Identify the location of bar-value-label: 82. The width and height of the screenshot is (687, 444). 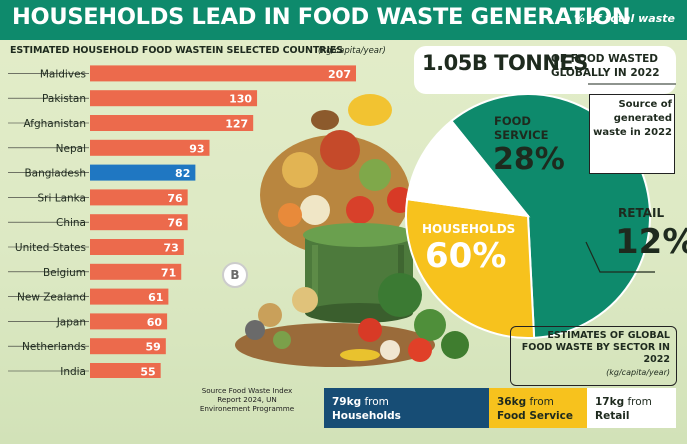
(182, 173).